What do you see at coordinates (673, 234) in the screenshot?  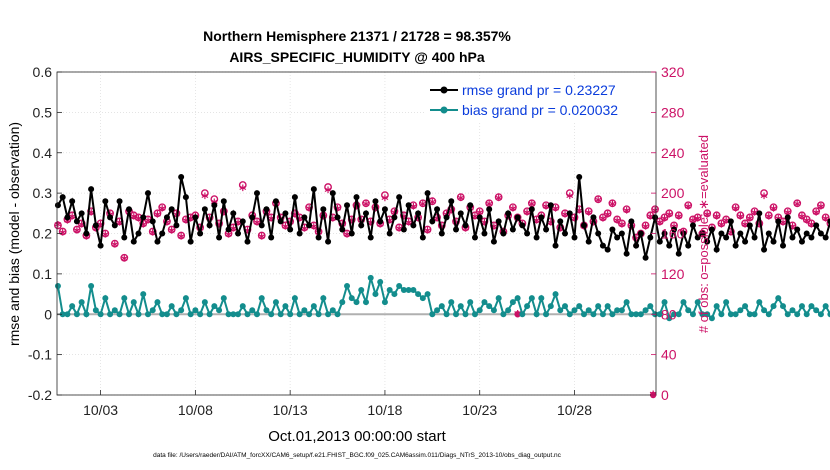 I see `y-right-tick-label: 160` at bounding box center [673, 234].